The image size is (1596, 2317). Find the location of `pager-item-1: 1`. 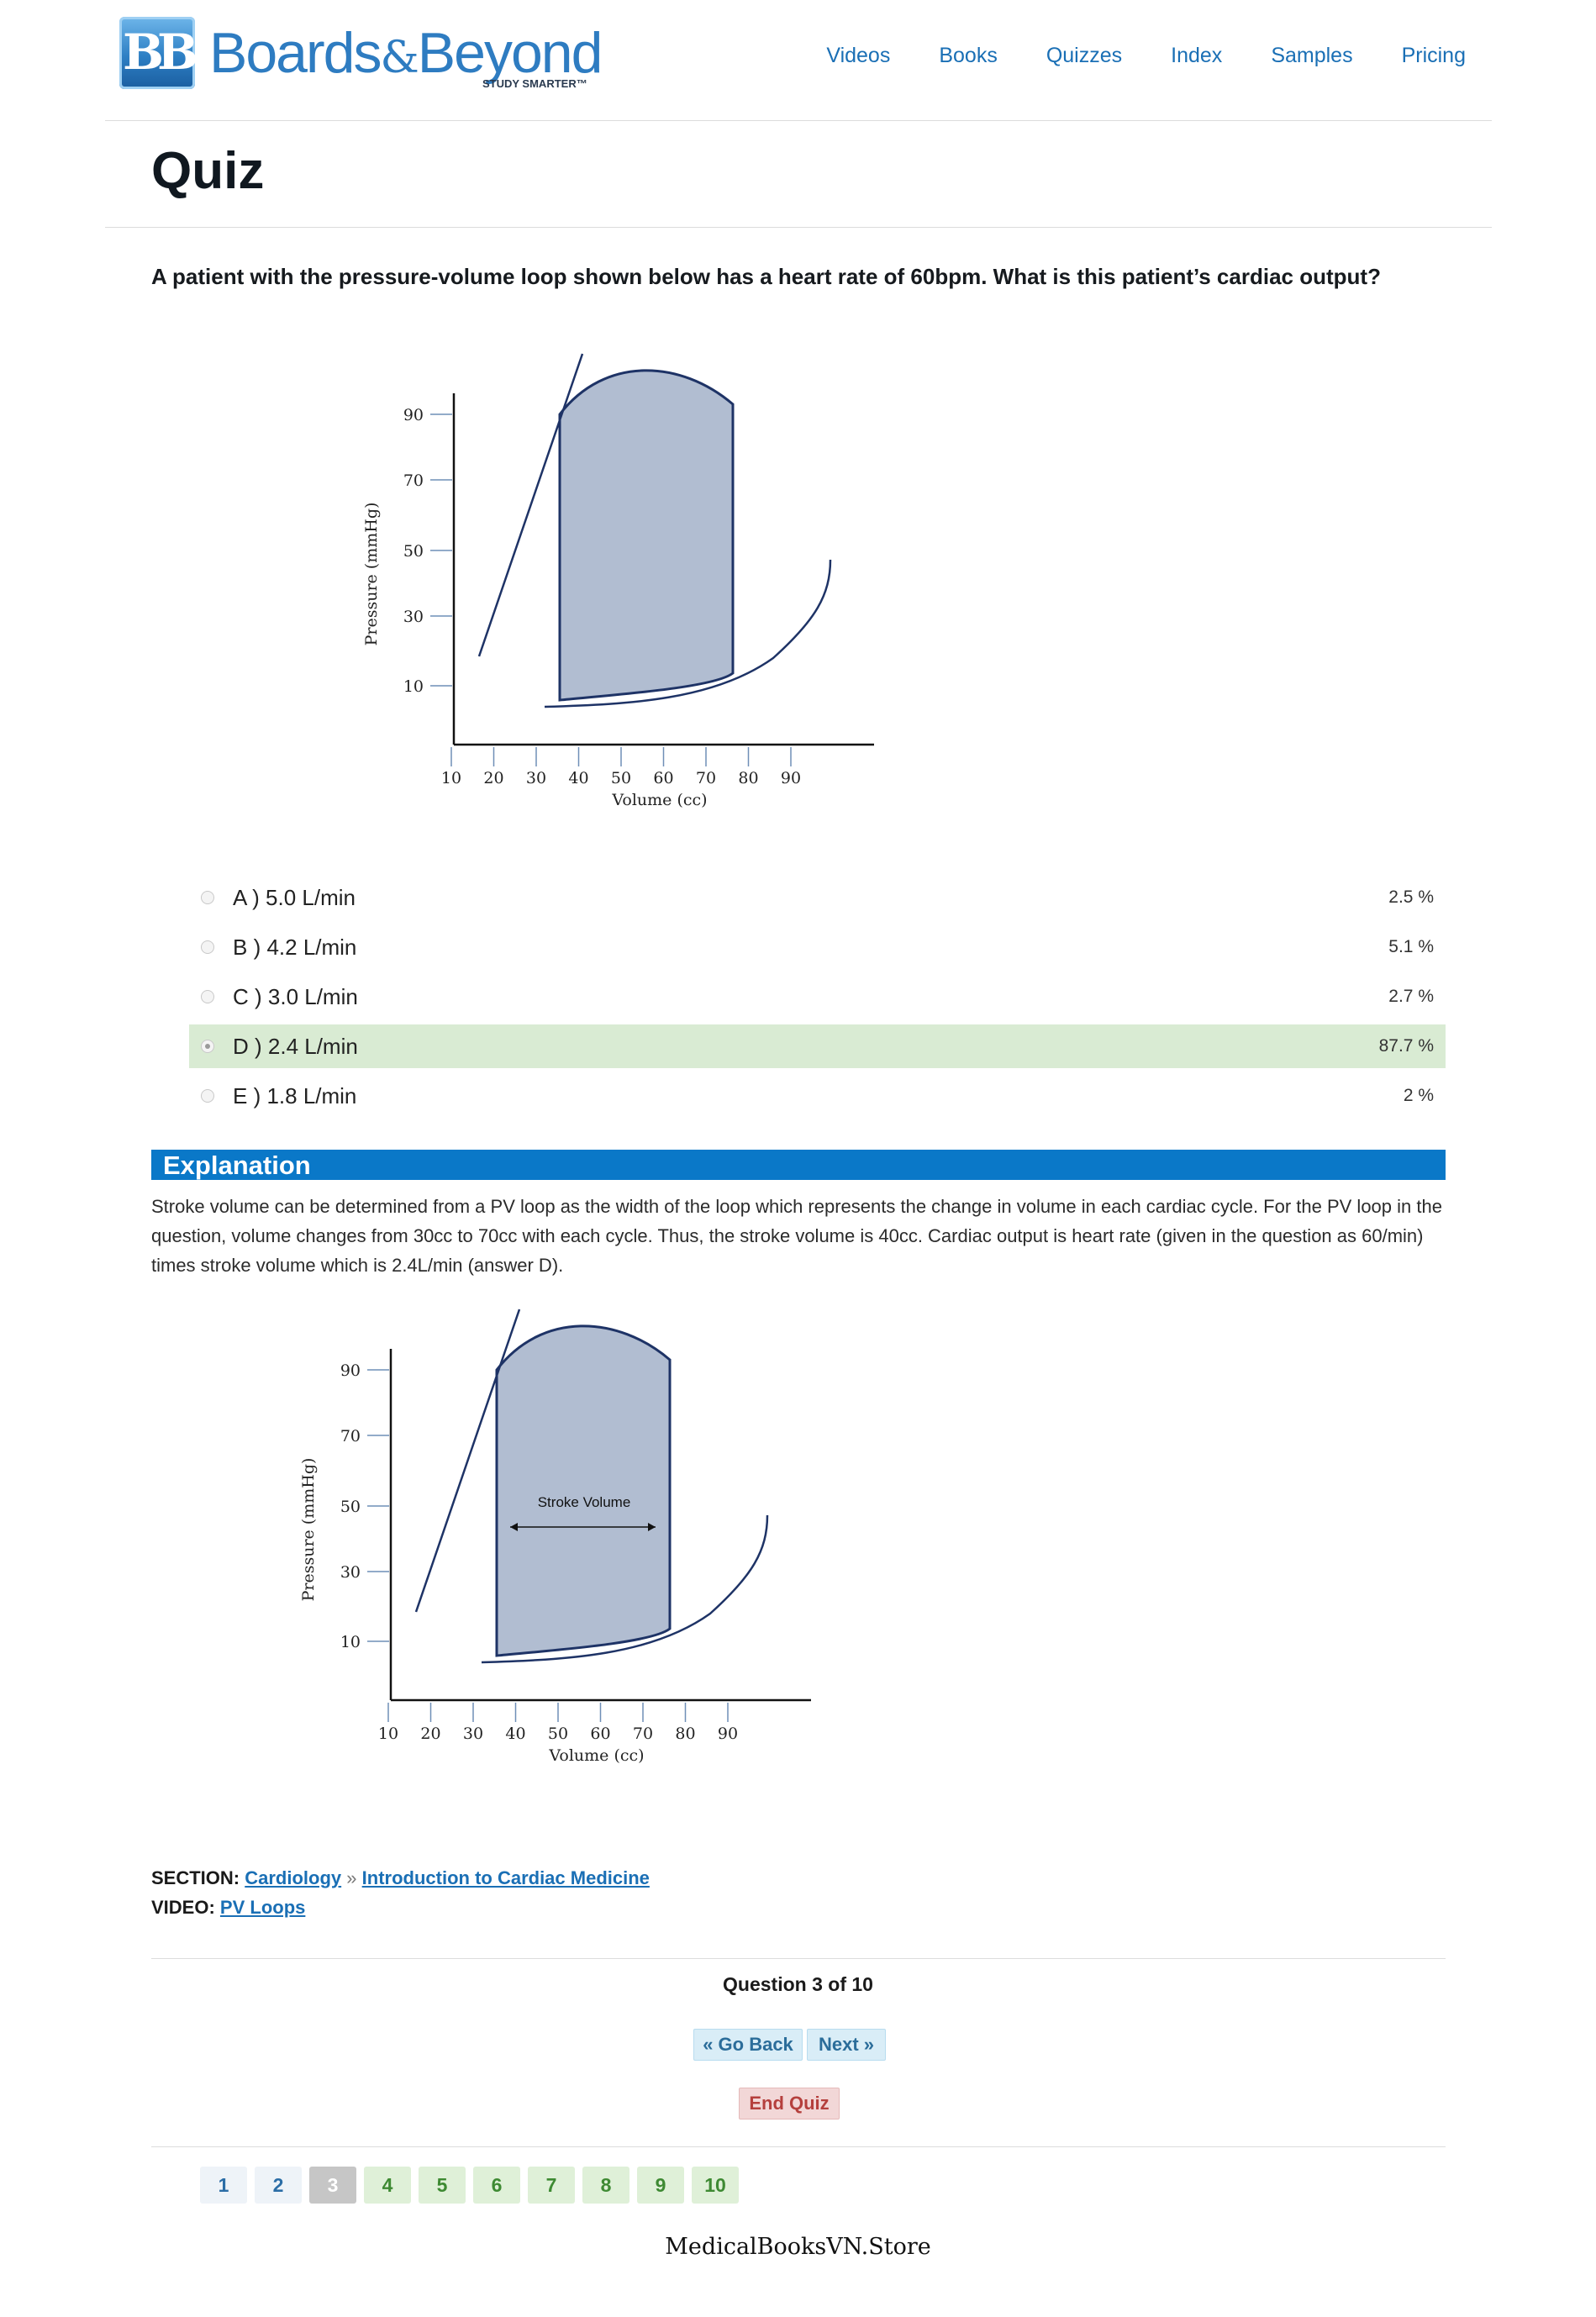

pager-item-1: 1 is located at coordinates (223, 2185).